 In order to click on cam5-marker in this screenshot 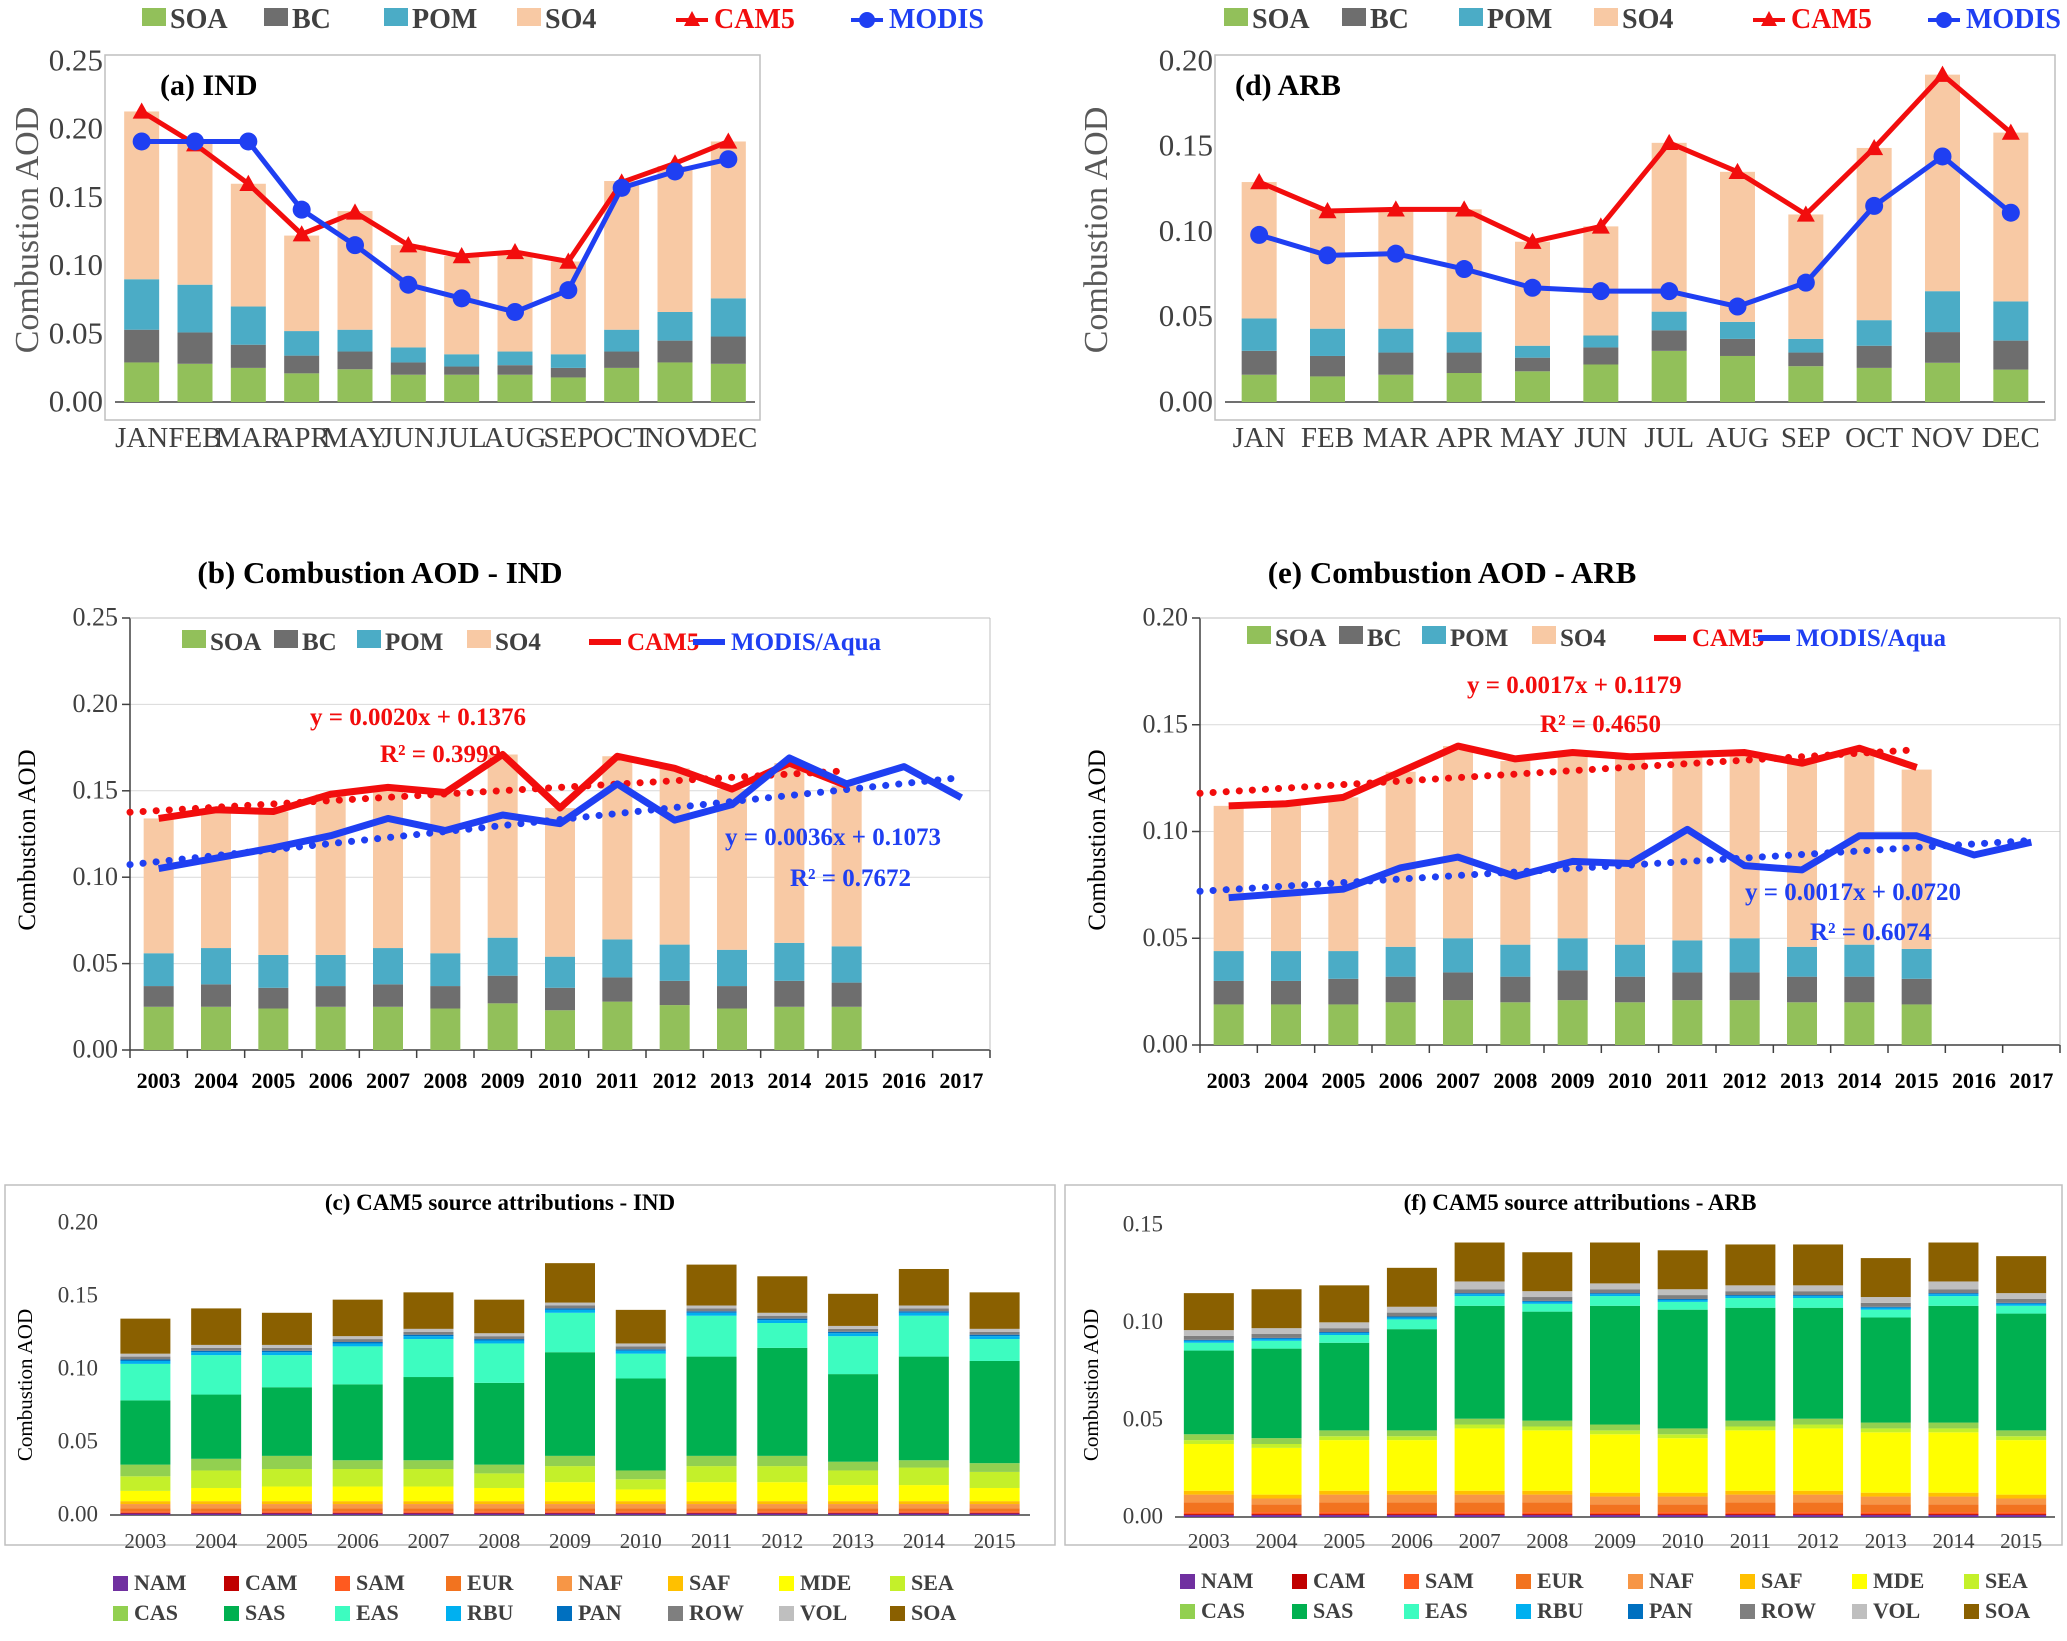, I will do `click(1259, 181)`.